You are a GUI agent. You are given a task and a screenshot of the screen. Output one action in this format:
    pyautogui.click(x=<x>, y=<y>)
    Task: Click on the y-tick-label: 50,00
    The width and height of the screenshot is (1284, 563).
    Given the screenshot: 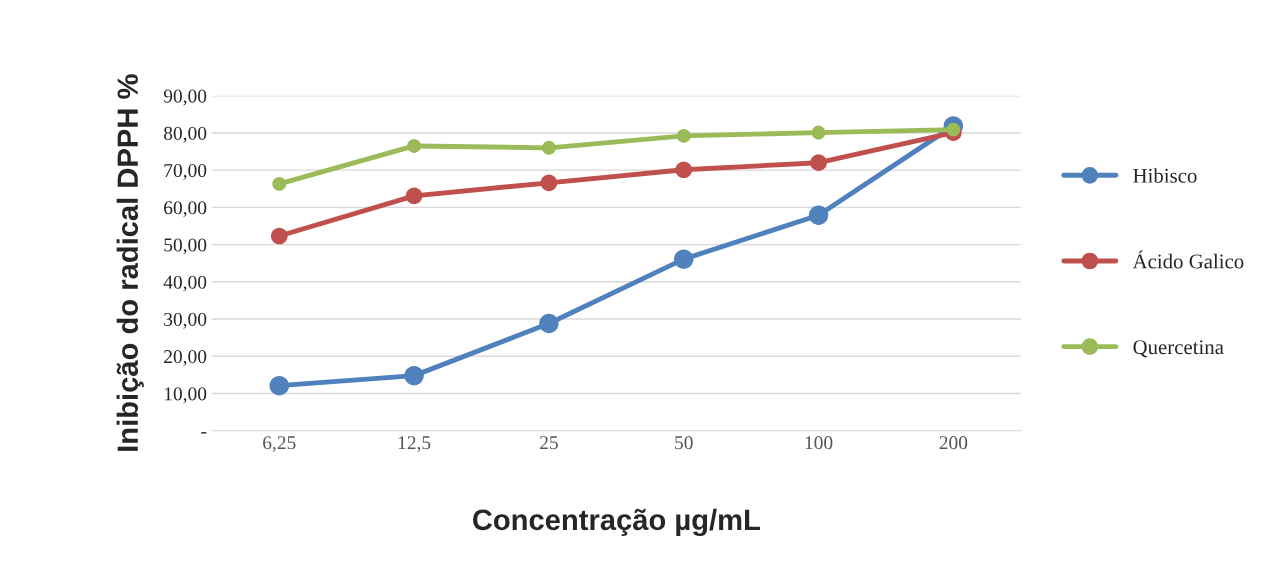 What is the action you would take?
    pyautogui.click(x=185, y=246)
    